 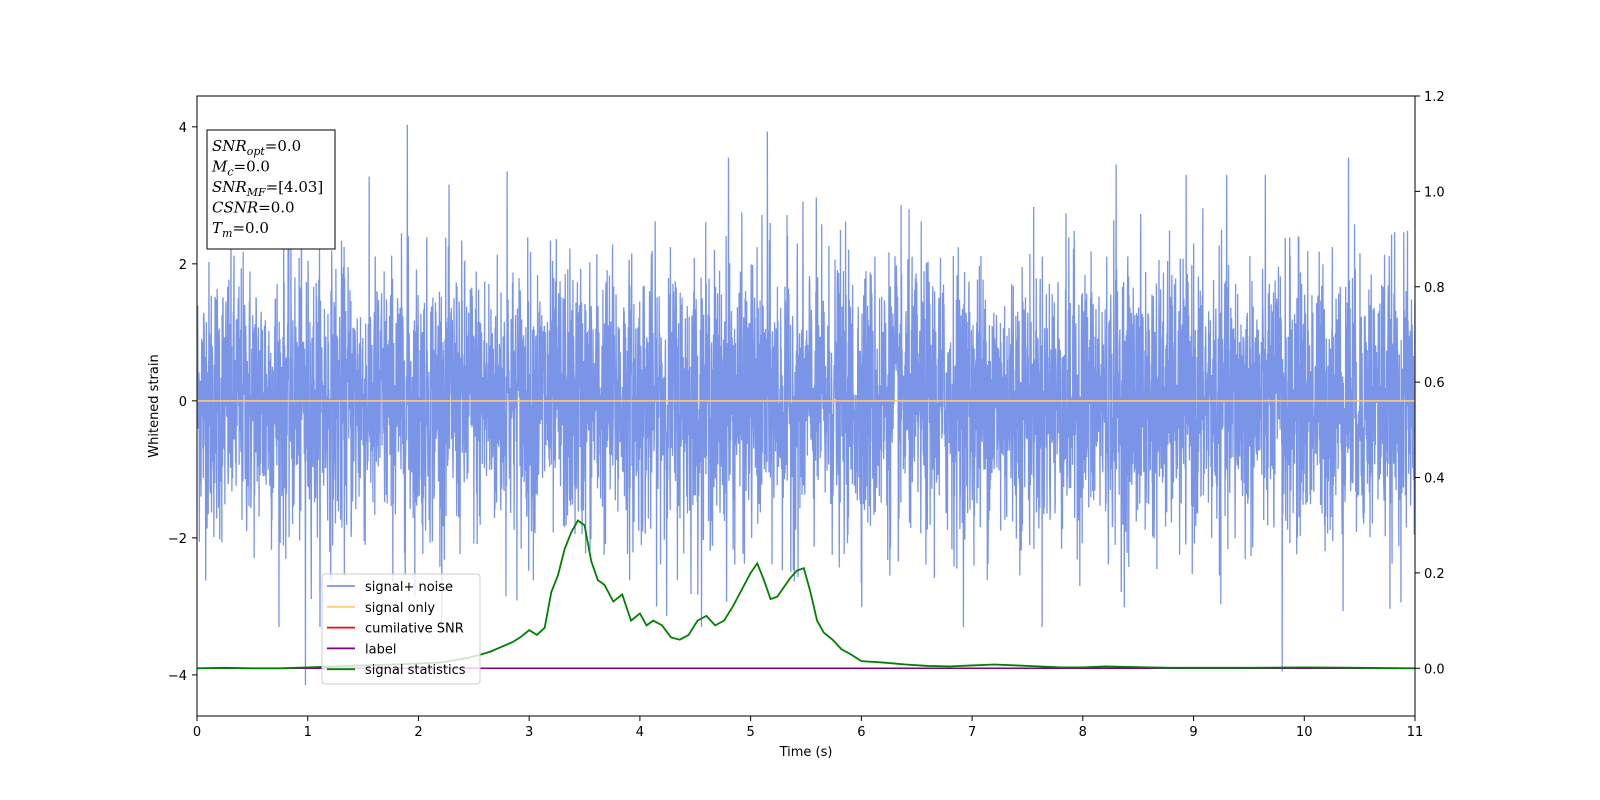 I want to click on x-tick-label: 2, so click(x=418, y=732).